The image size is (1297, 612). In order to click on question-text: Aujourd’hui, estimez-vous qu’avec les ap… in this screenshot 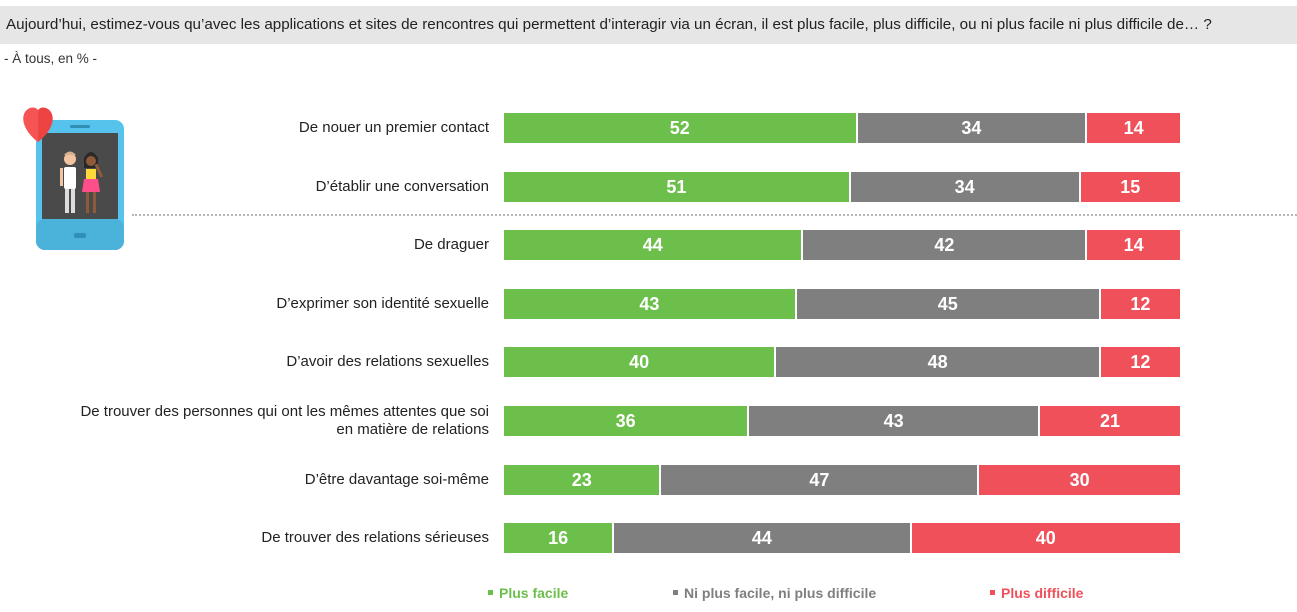, I will do `click(609, 24)`.